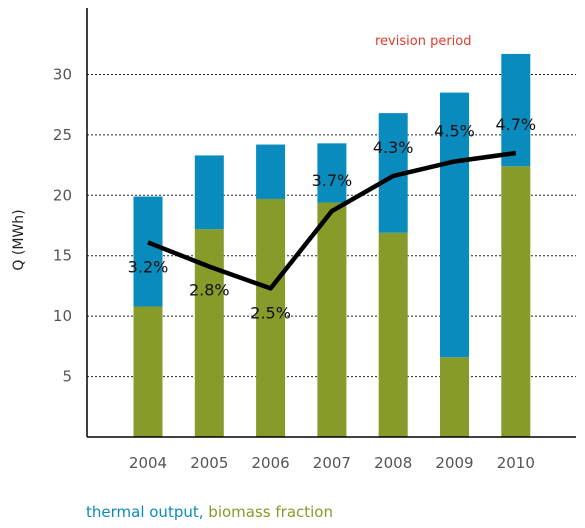  Describe the element at coordinates (62, 74) in the screenshot. I see `y-tick-30: 30` at that location.